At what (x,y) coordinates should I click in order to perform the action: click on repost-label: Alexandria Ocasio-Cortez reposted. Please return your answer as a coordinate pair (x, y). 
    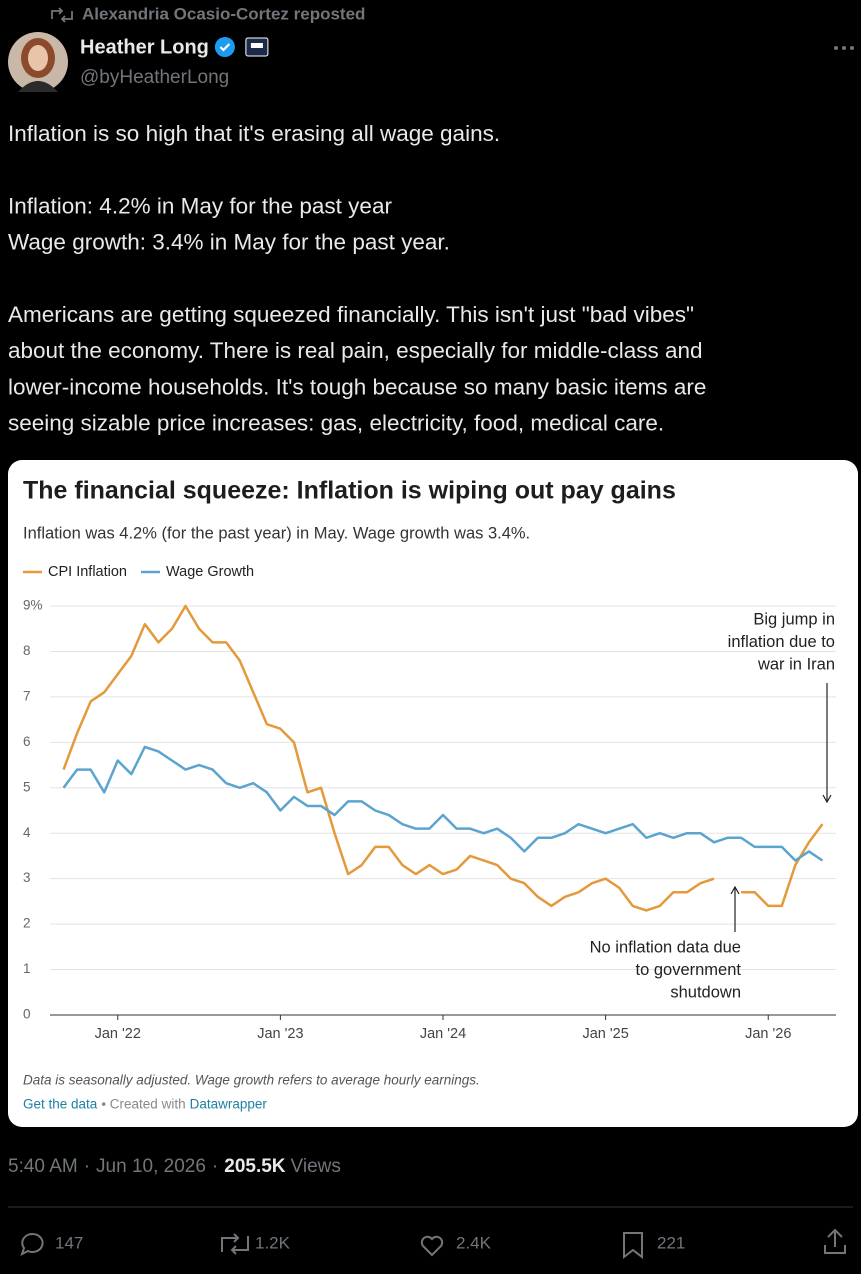
    Looking at the image, I should click on (223, 13).